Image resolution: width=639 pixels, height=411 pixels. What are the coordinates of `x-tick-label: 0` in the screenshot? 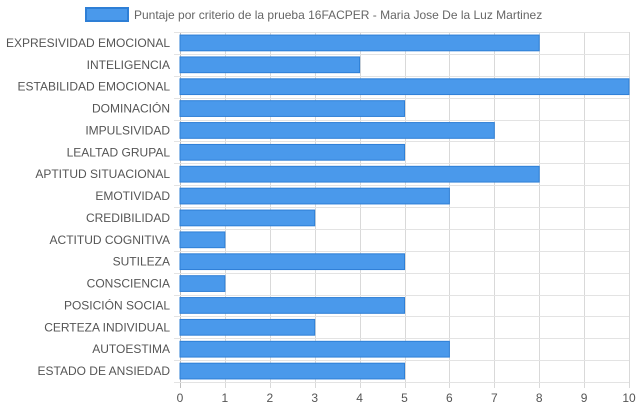 It's located at (180, 398).